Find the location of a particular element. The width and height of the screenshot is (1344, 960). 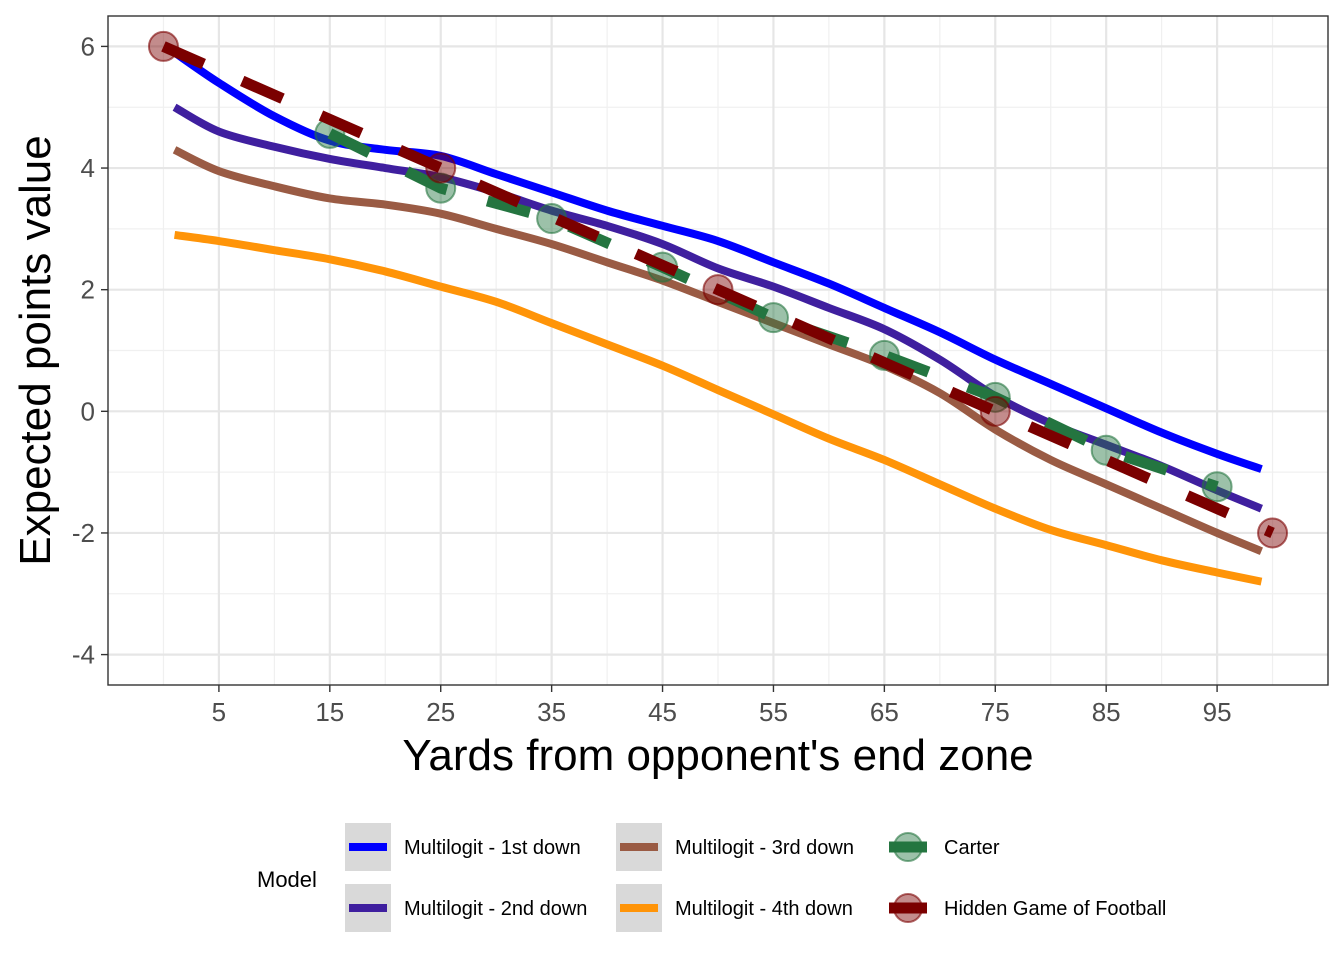

legend-item-multilogit-1st-down: Multilogit - 1st down is located at coordinates (463, 847).